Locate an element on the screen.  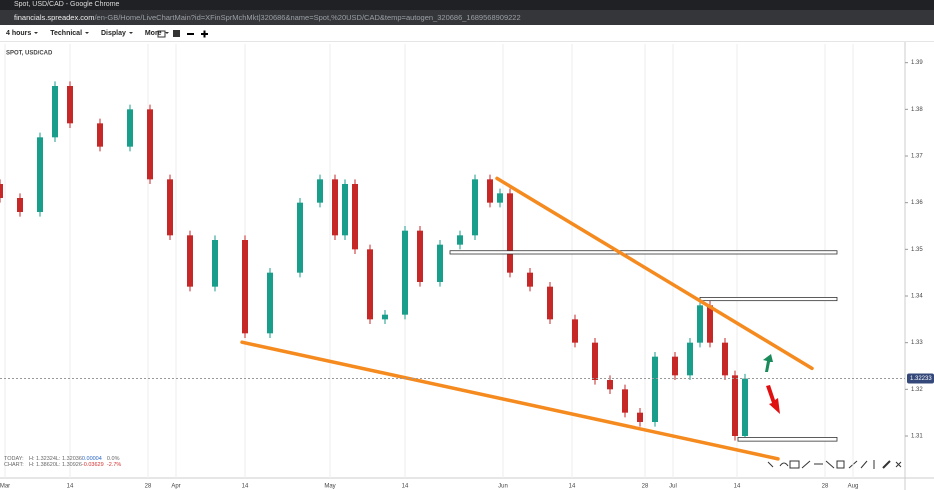
save-icon is located at coordinates (176, 33).